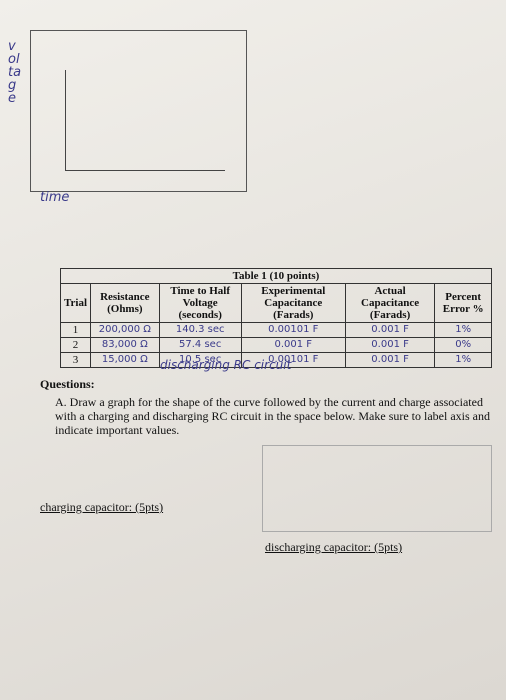 The image size is (506, 700). Describe the element at coordinates (125, 330) in the screenshot. I see `table-cell: 200,000 Ω` at that location.